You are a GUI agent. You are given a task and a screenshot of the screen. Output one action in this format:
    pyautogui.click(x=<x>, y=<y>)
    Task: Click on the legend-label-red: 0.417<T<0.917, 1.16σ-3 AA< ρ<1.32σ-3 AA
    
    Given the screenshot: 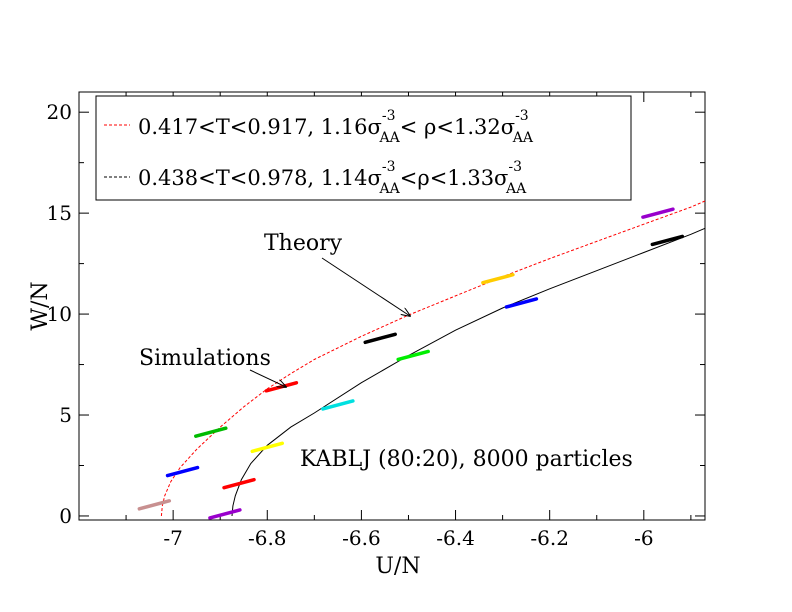 What is the action you would take?
    pyautogui.click(x=336, y=127)
    